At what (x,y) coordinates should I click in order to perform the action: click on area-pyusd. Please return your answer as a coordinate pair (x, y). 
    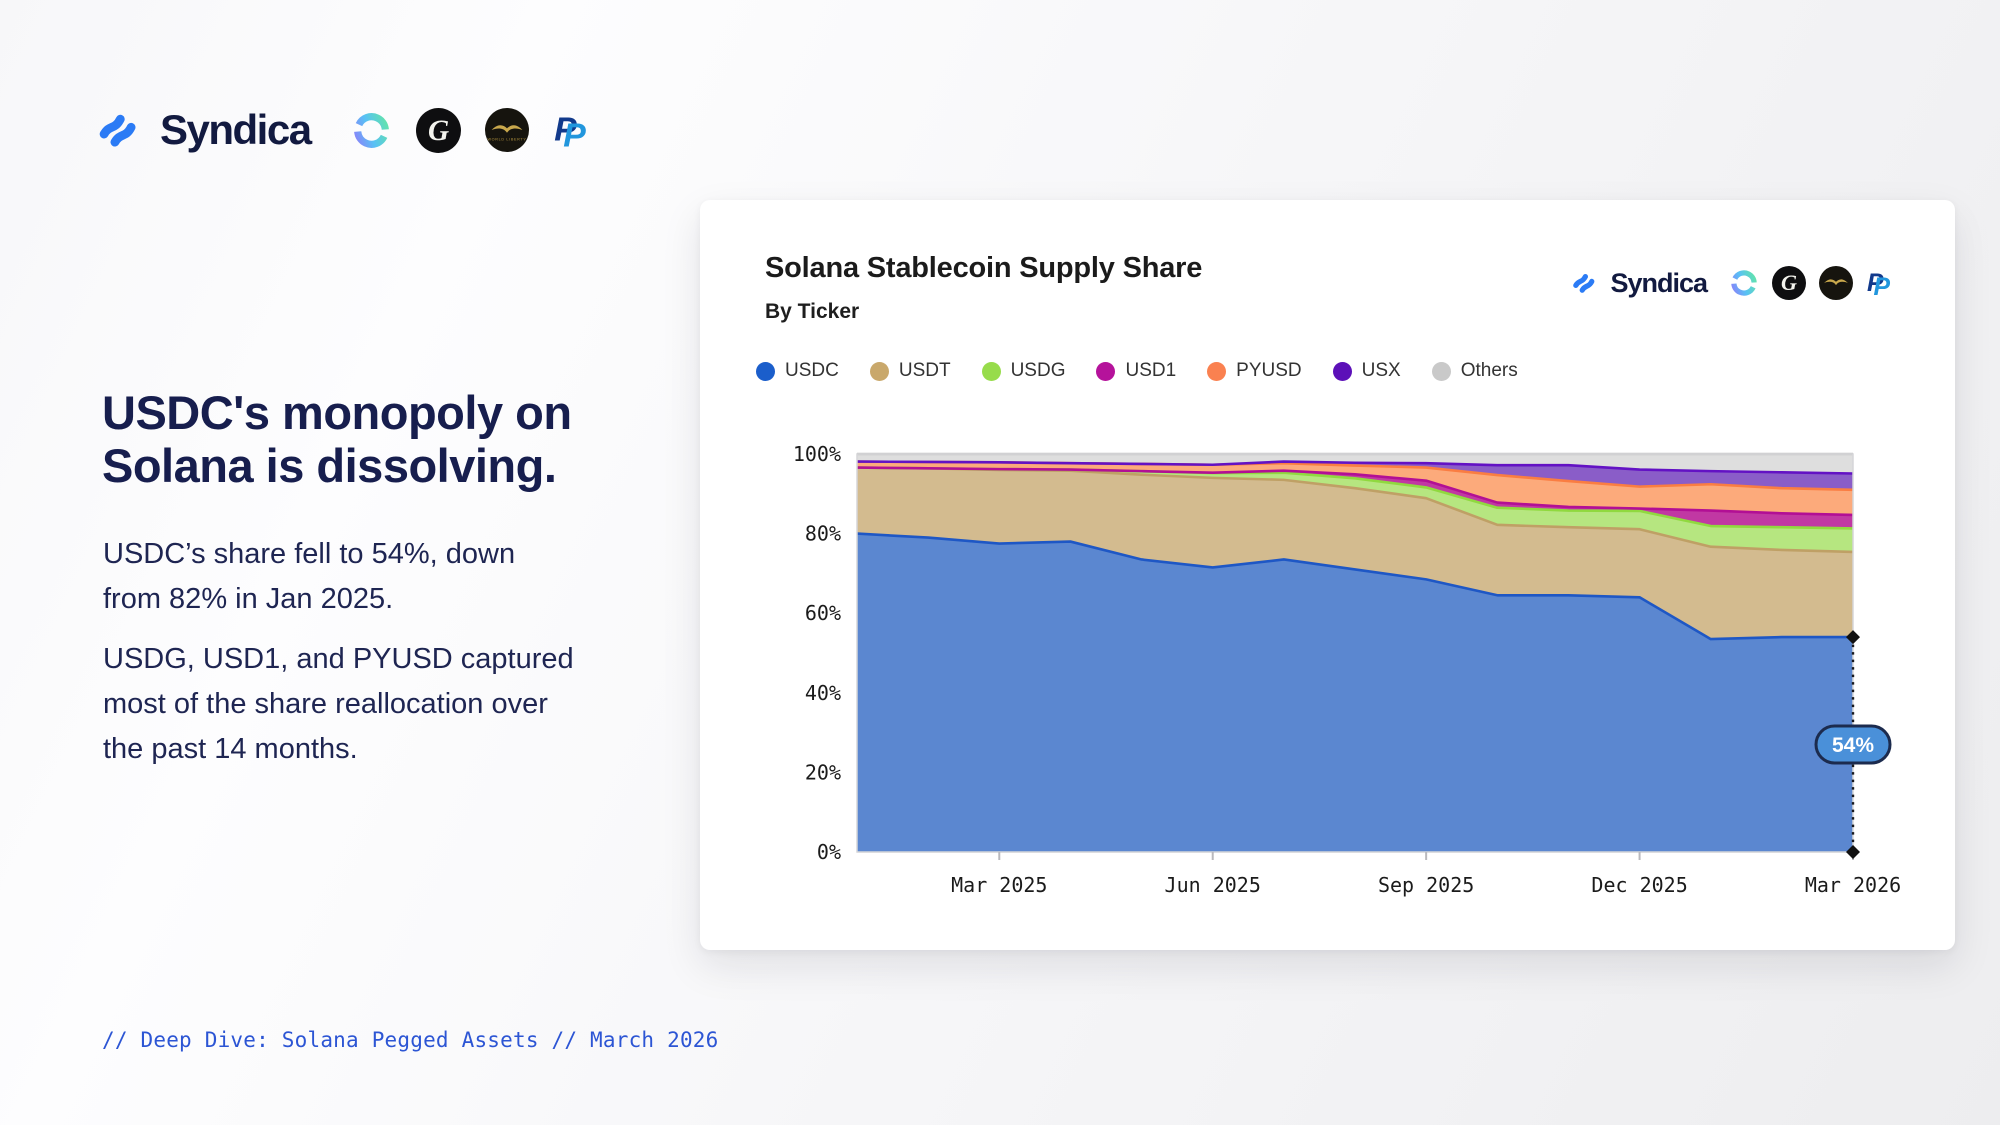
    Looking at the image, I should click on (1355, 488).